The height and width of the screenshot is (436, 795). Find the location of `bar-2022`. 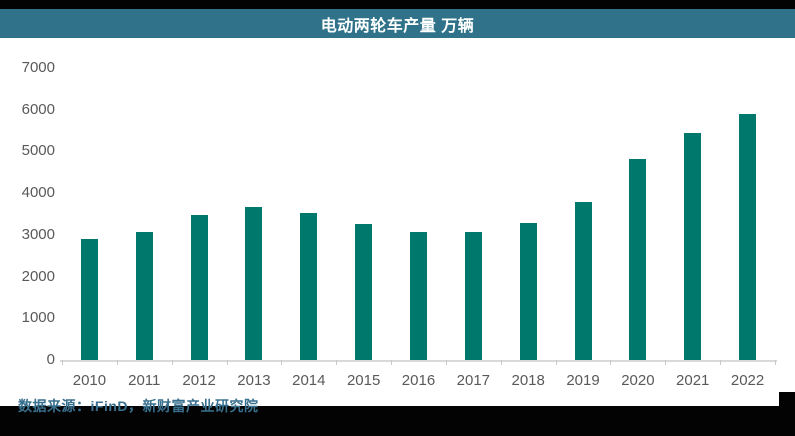

bar-2022 is located at coordinates (748, 236).